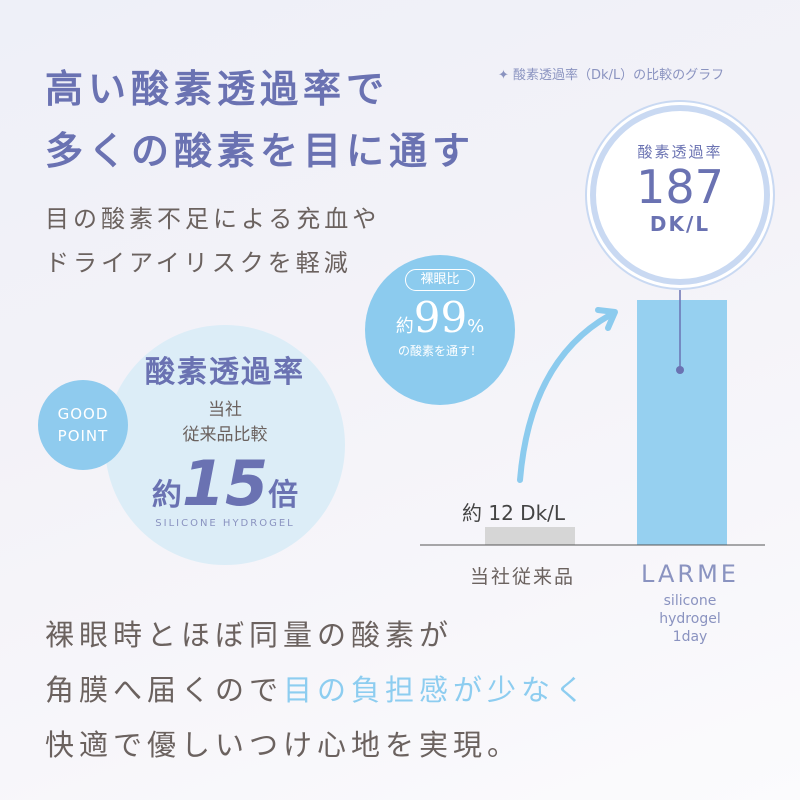  I want to click on body-line2: 角膜へ届くので目の負担感が少なく, so click(317, 688).